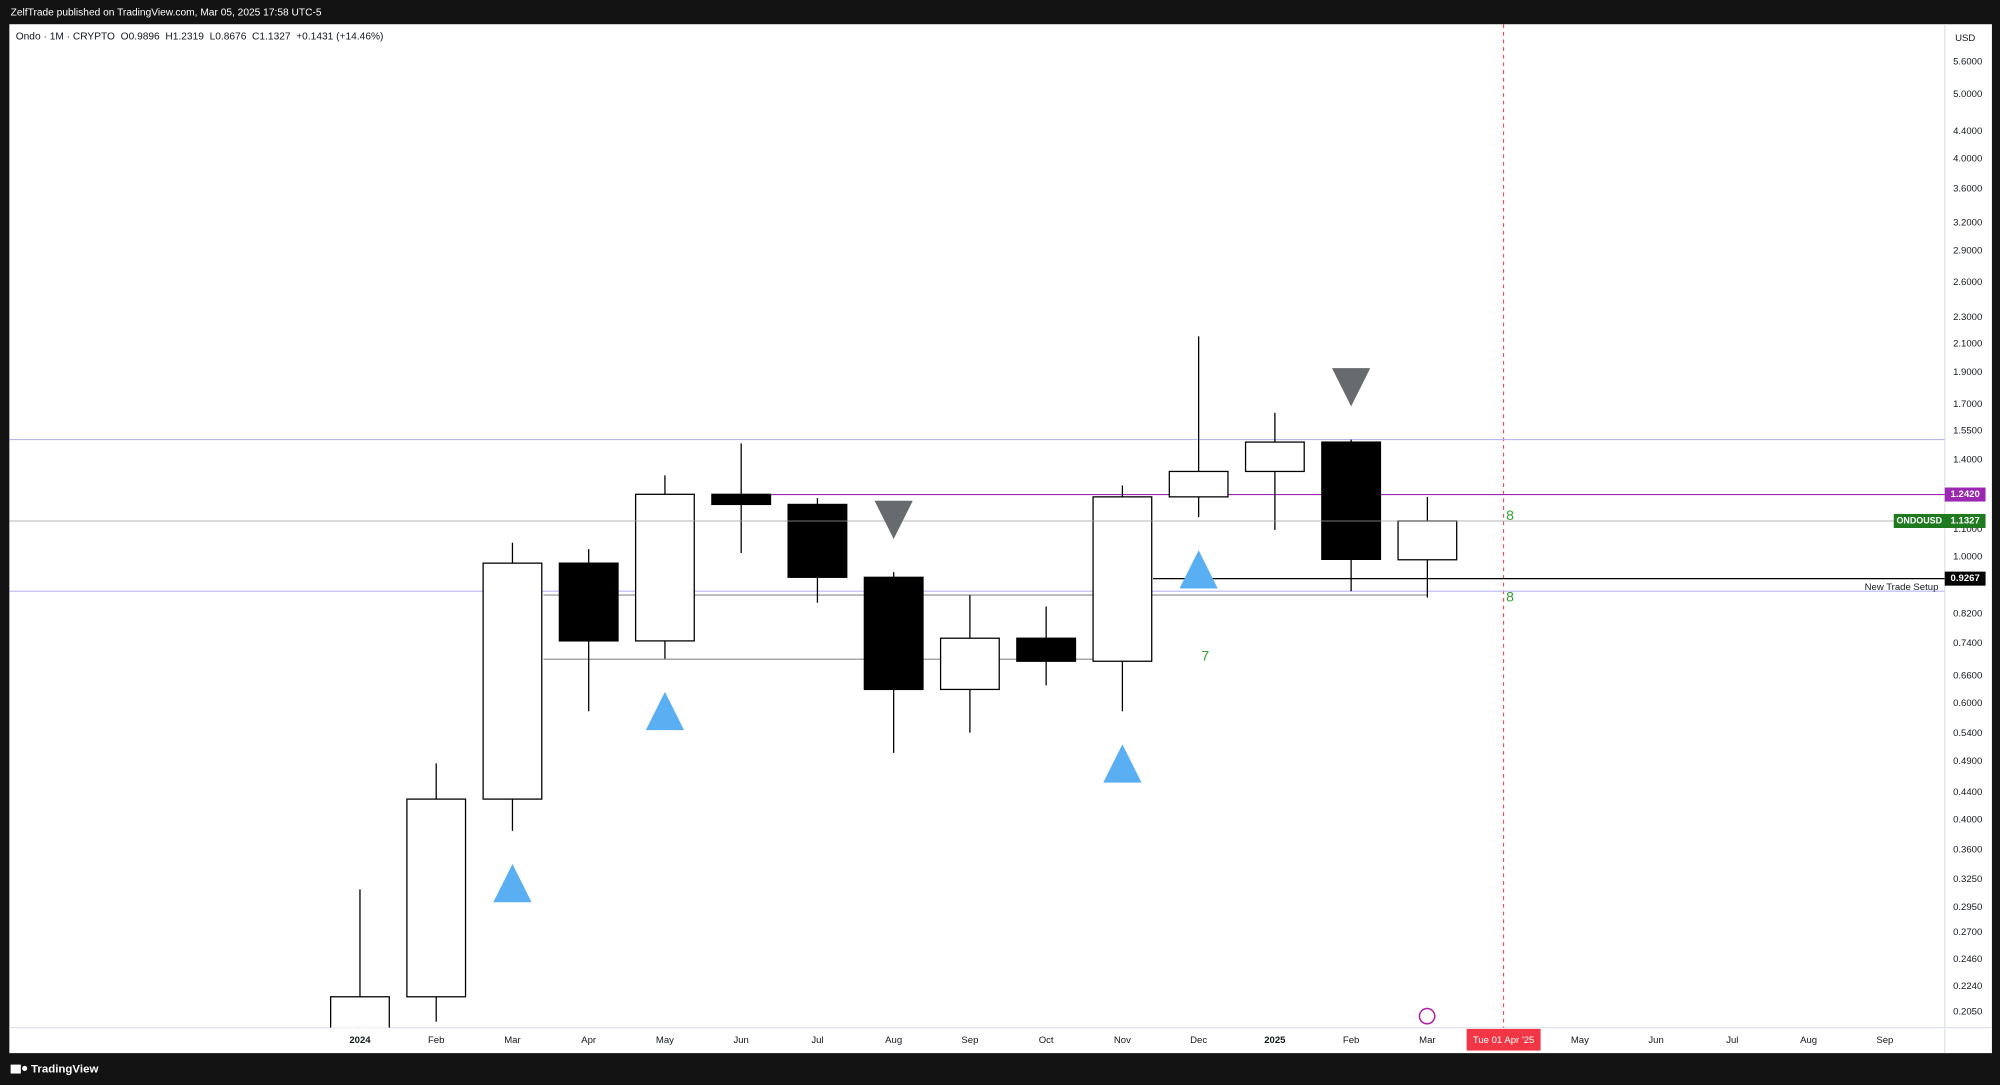 This screenshot has width=2000, height=1085. Describe the element at coordinates (1919, 520) in the screenshot. I see `symbol-tag-name: ONDOUSD` at that location.